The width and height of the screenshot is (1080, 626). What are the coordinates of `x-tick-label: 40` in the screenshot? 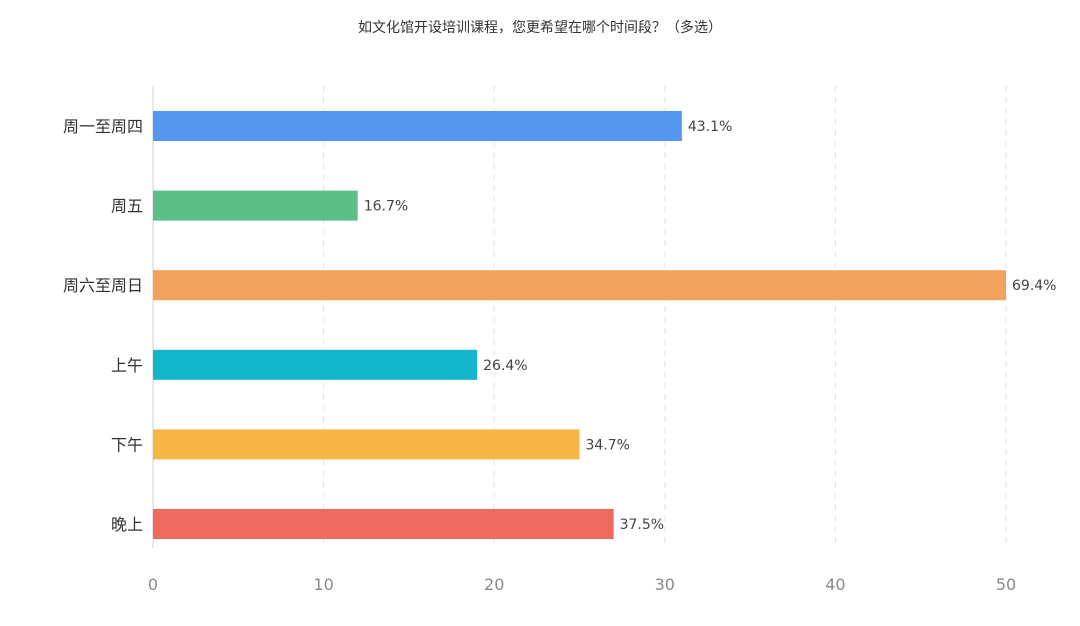 It's located at (835, 584).